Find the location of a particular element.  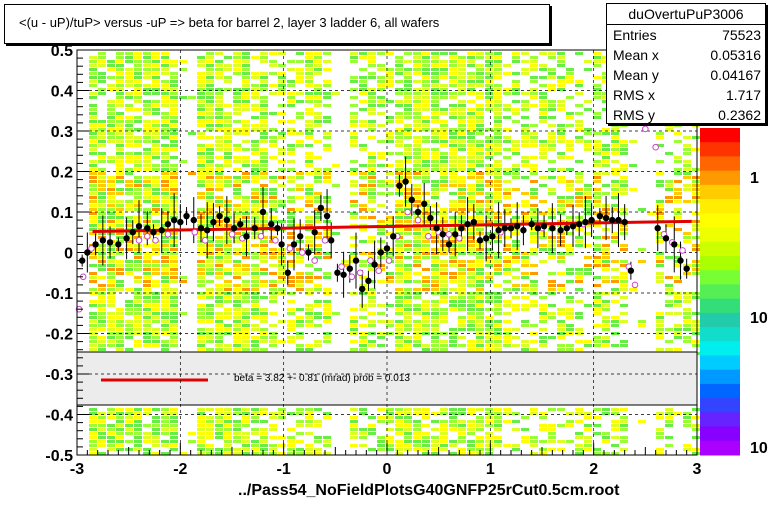

stats-label: Mean y is located at coordinates (636, 75).